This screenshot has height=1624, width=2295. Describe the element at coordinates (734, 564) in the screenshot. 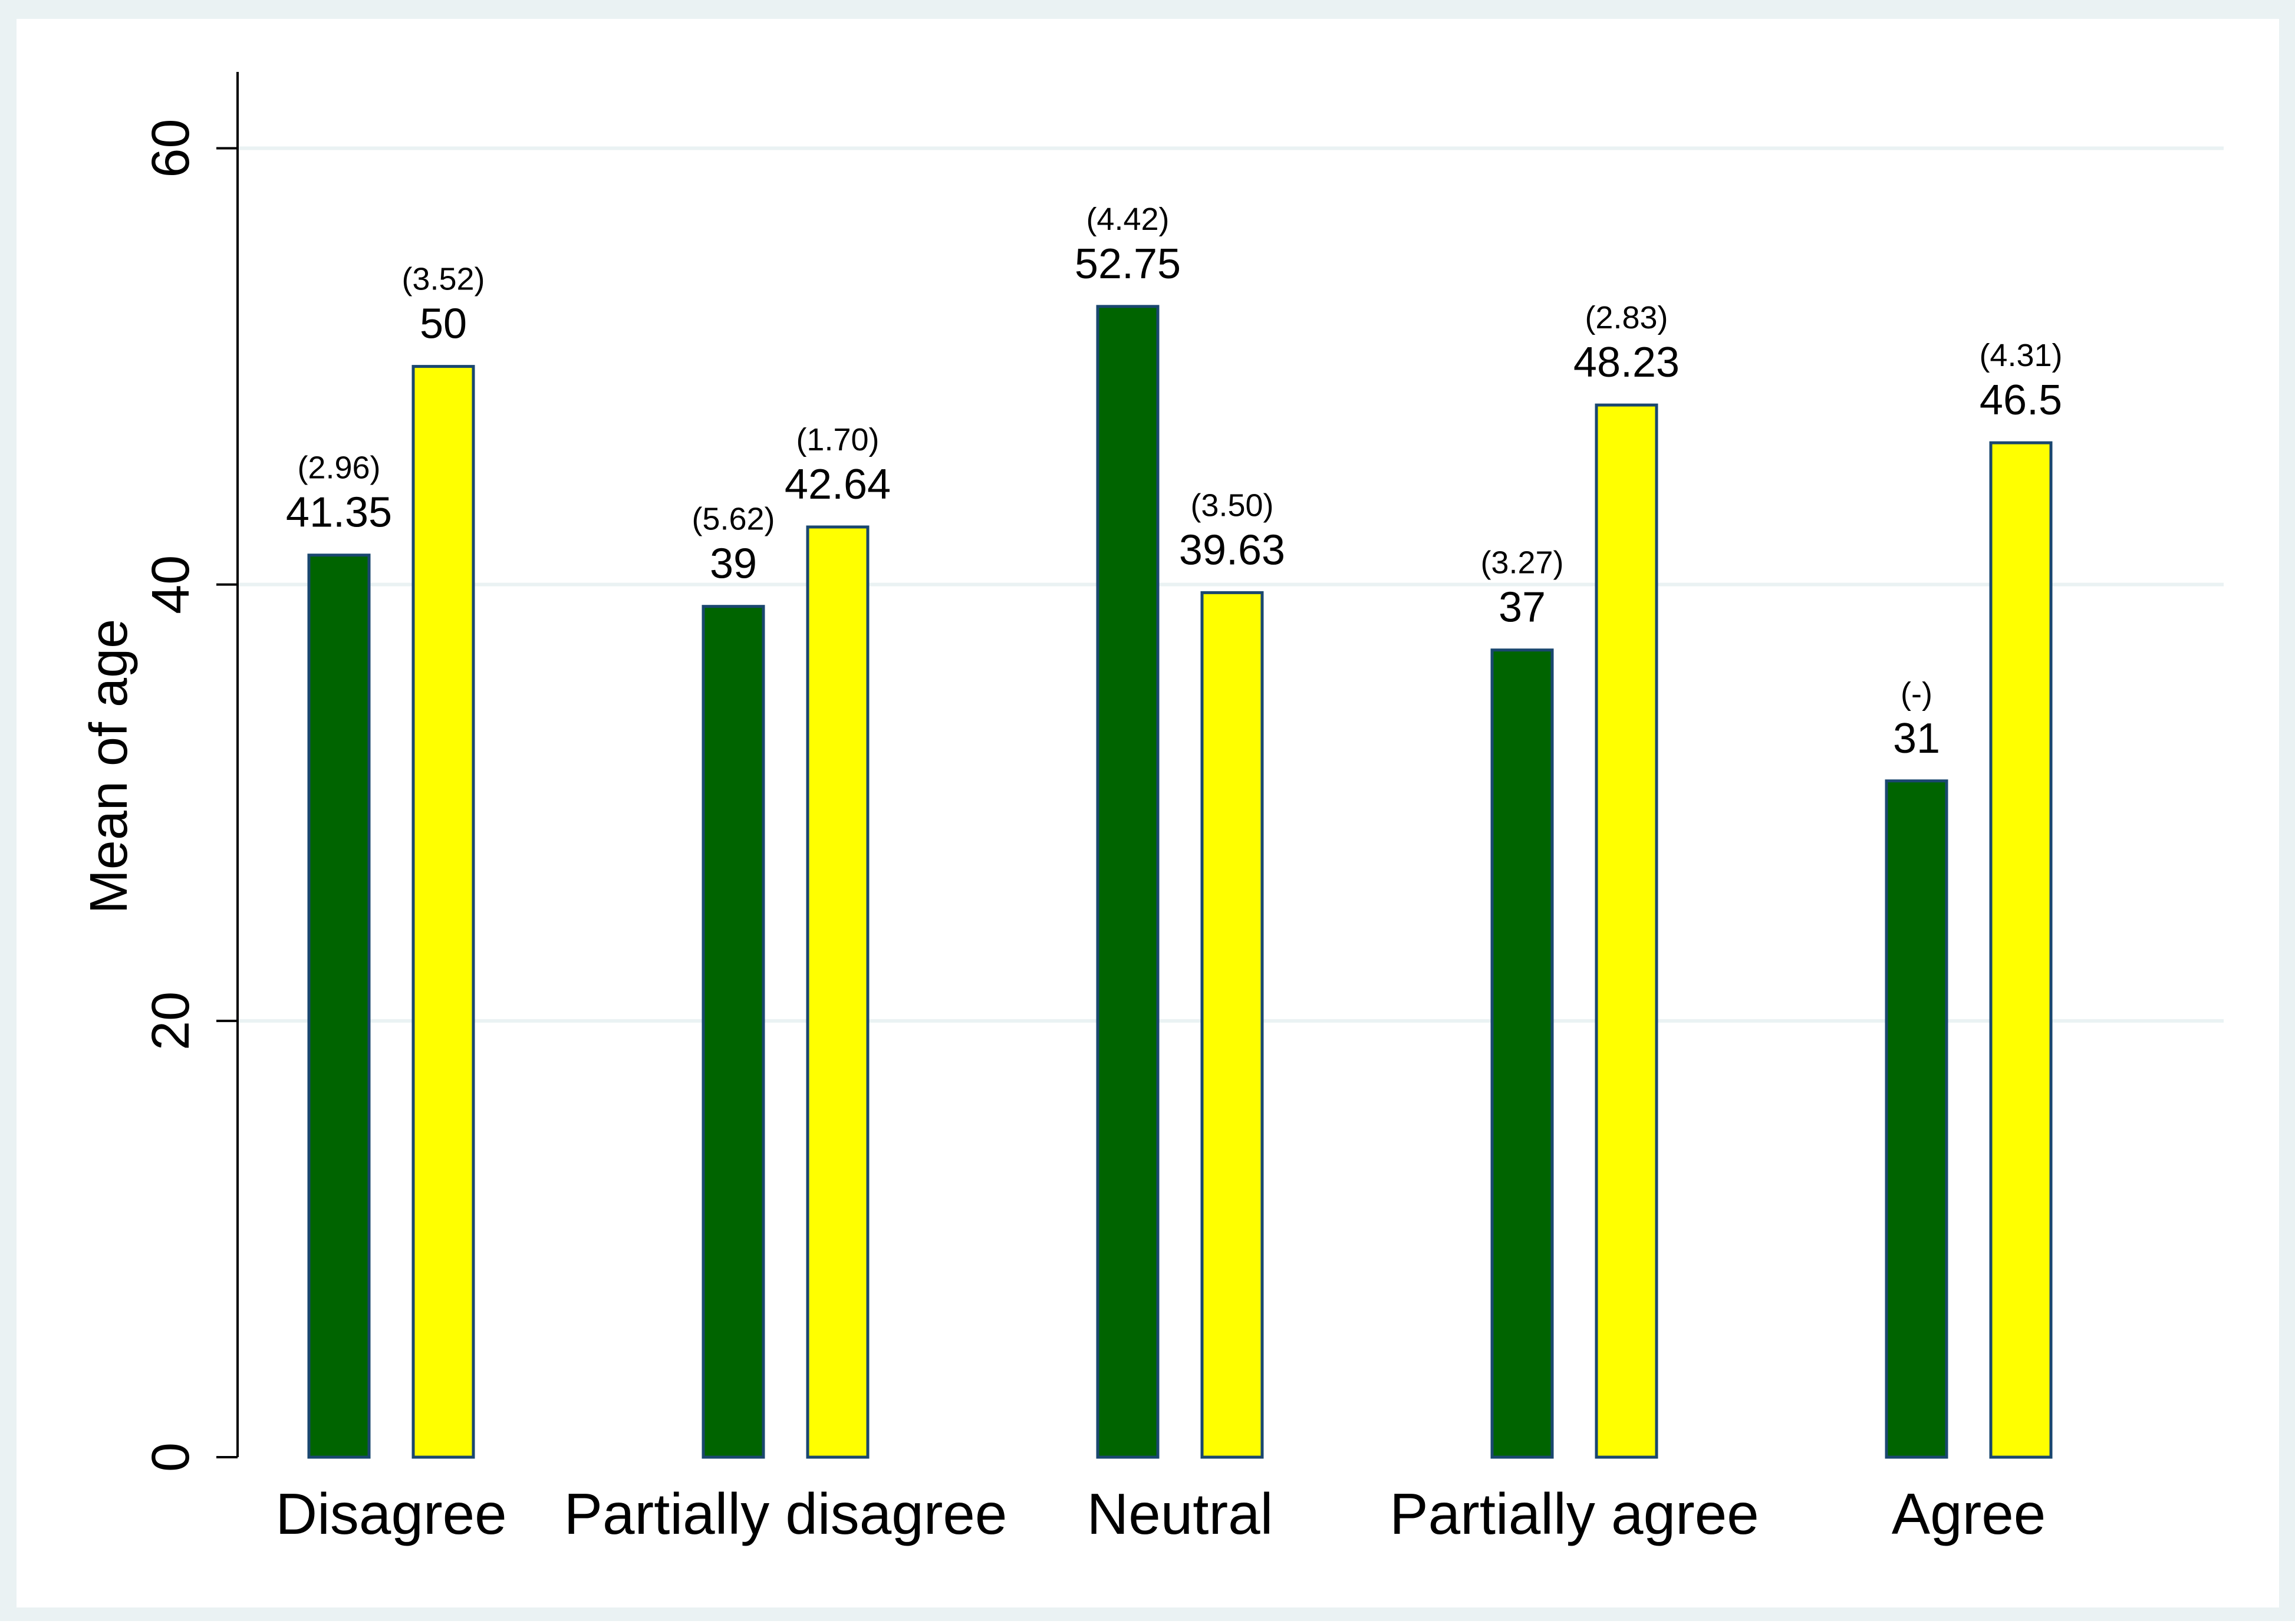

I see `value-label: 39` at that location.